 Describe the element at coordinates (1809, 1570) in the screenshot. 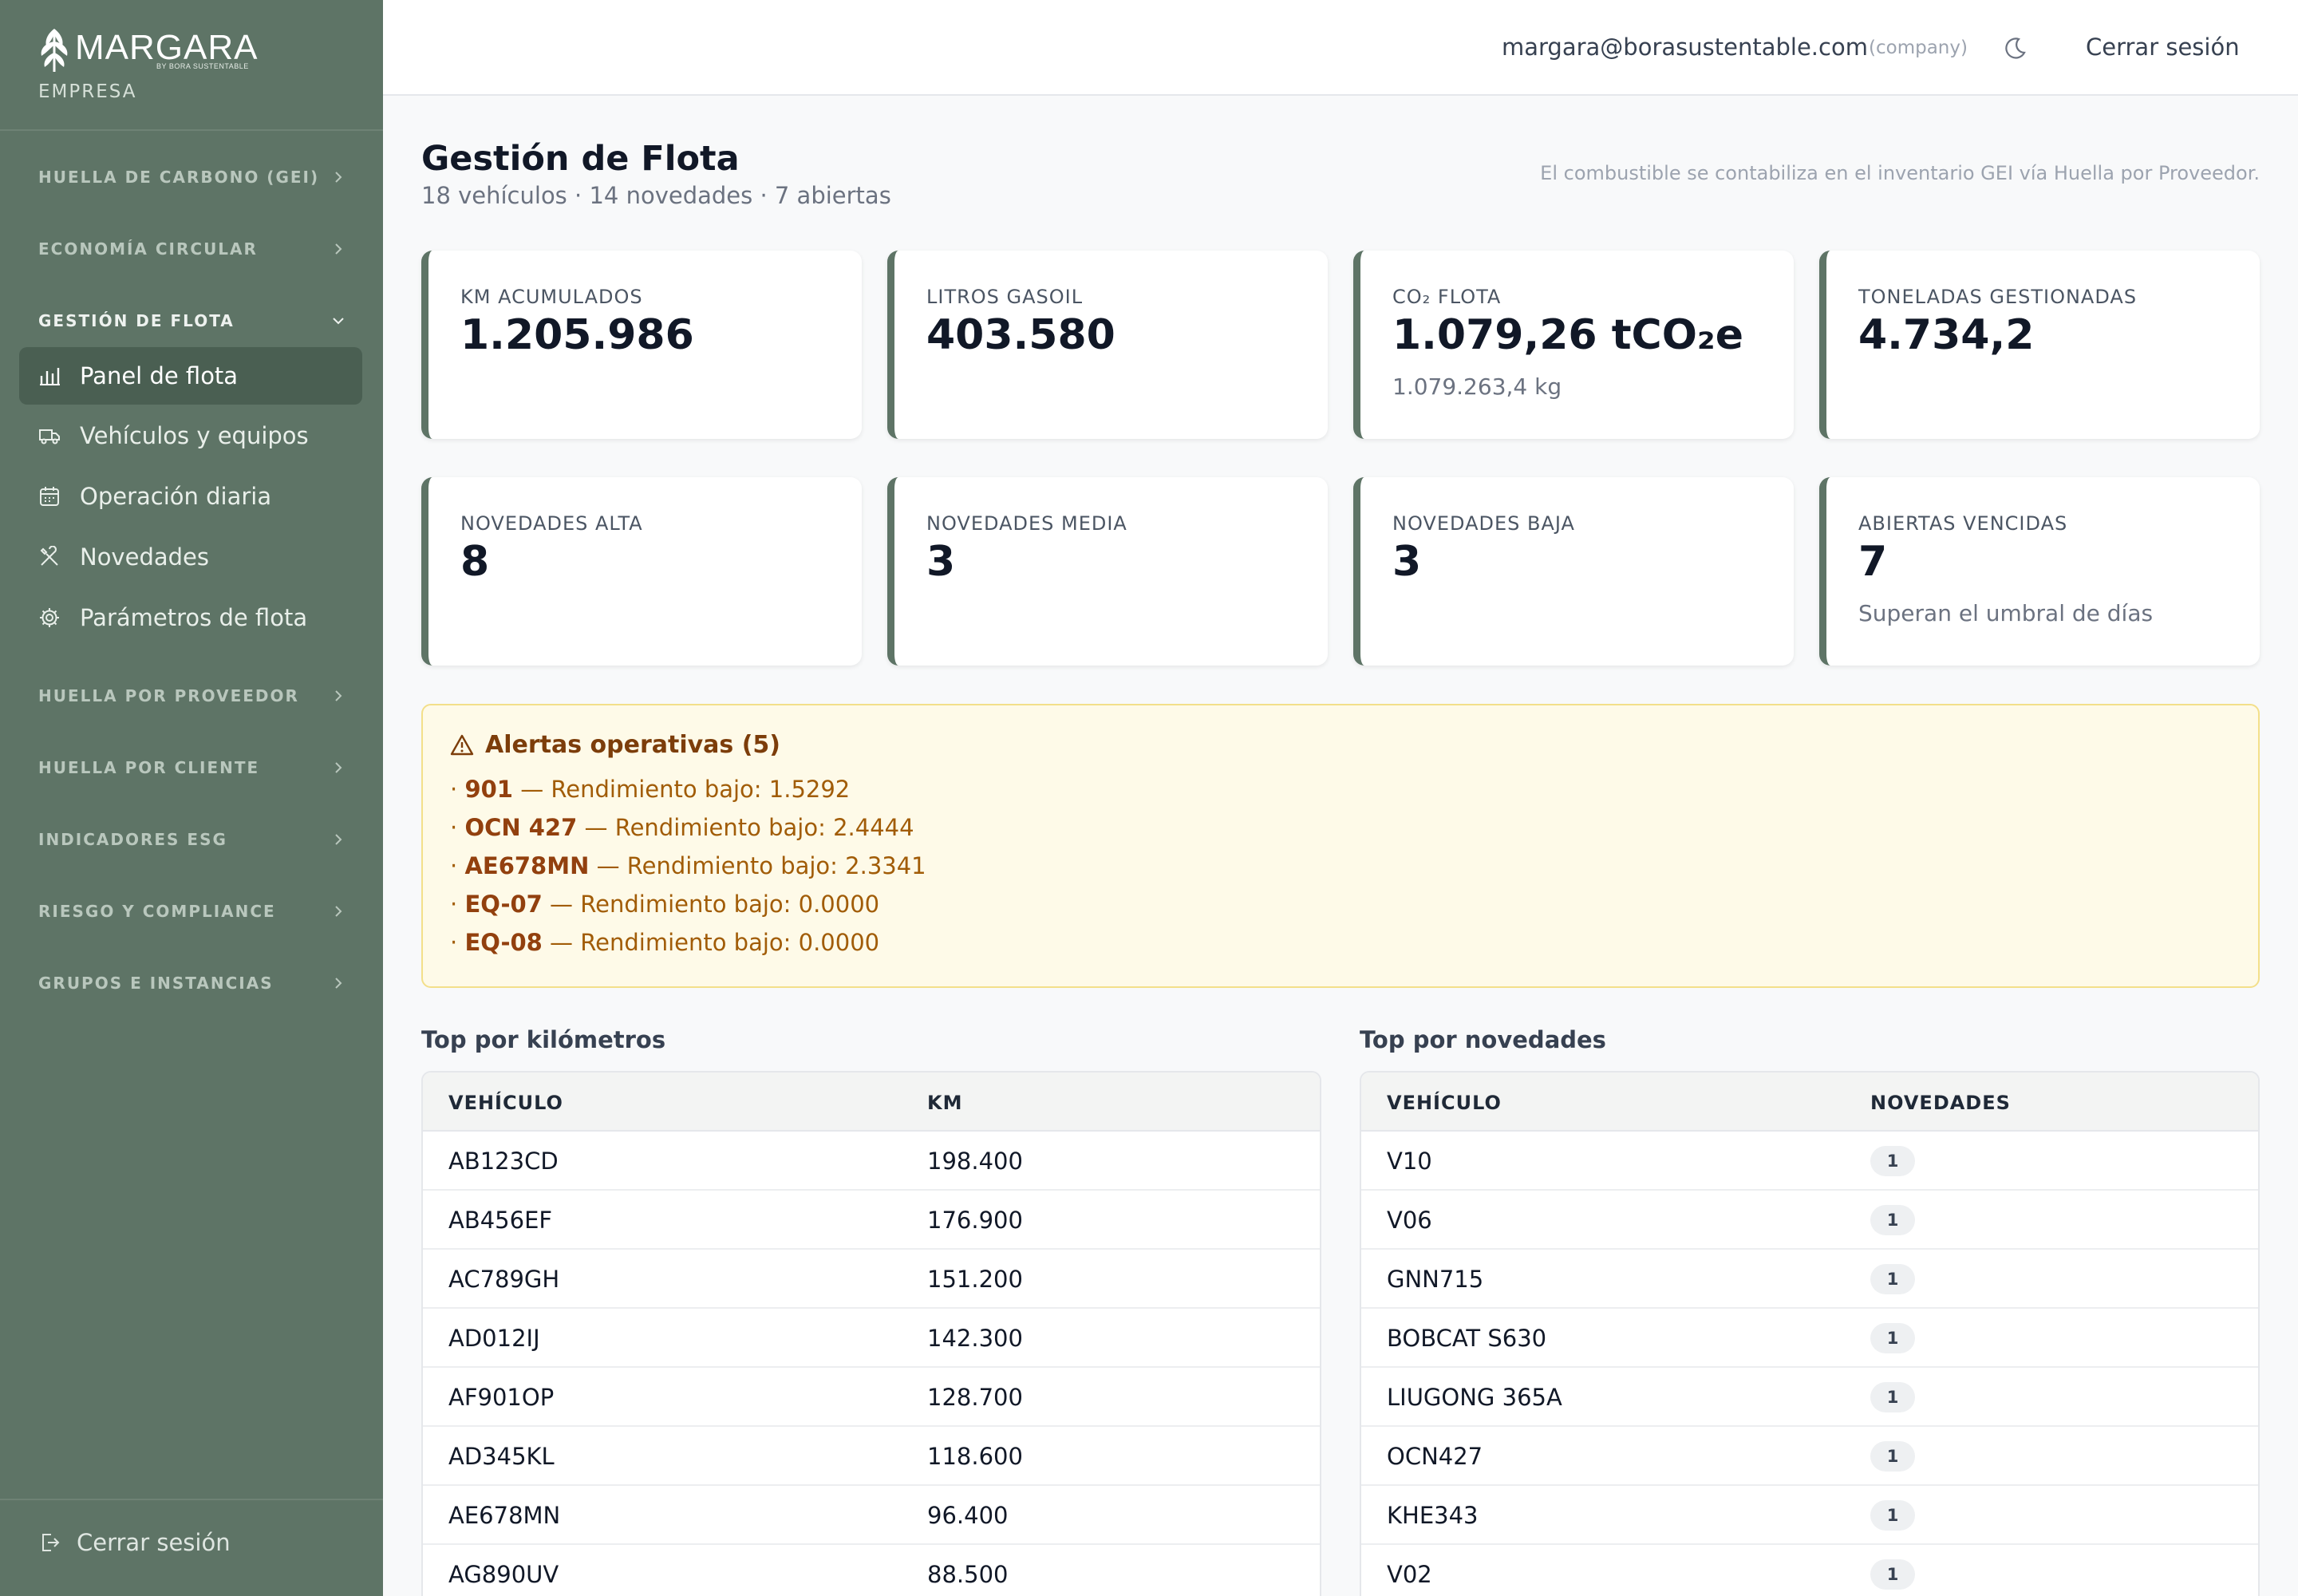

I see `table-row: V02 1` at that location.